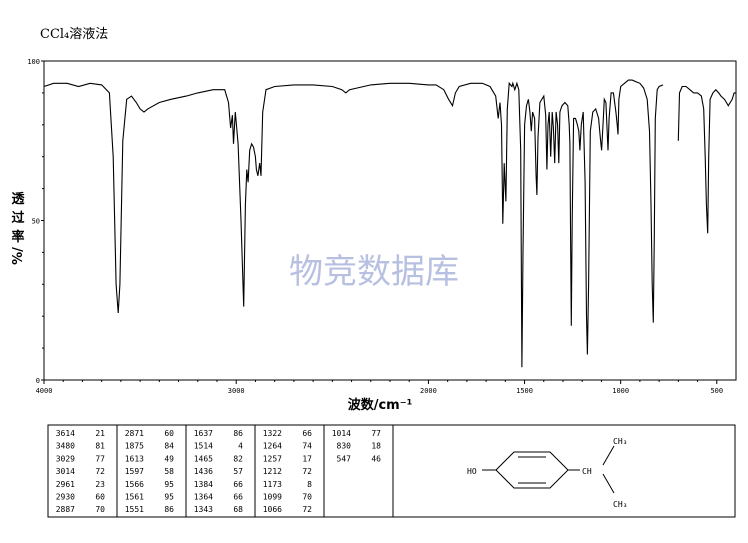  I want to click on y-axis-label-char: 率, so click(17, 237).